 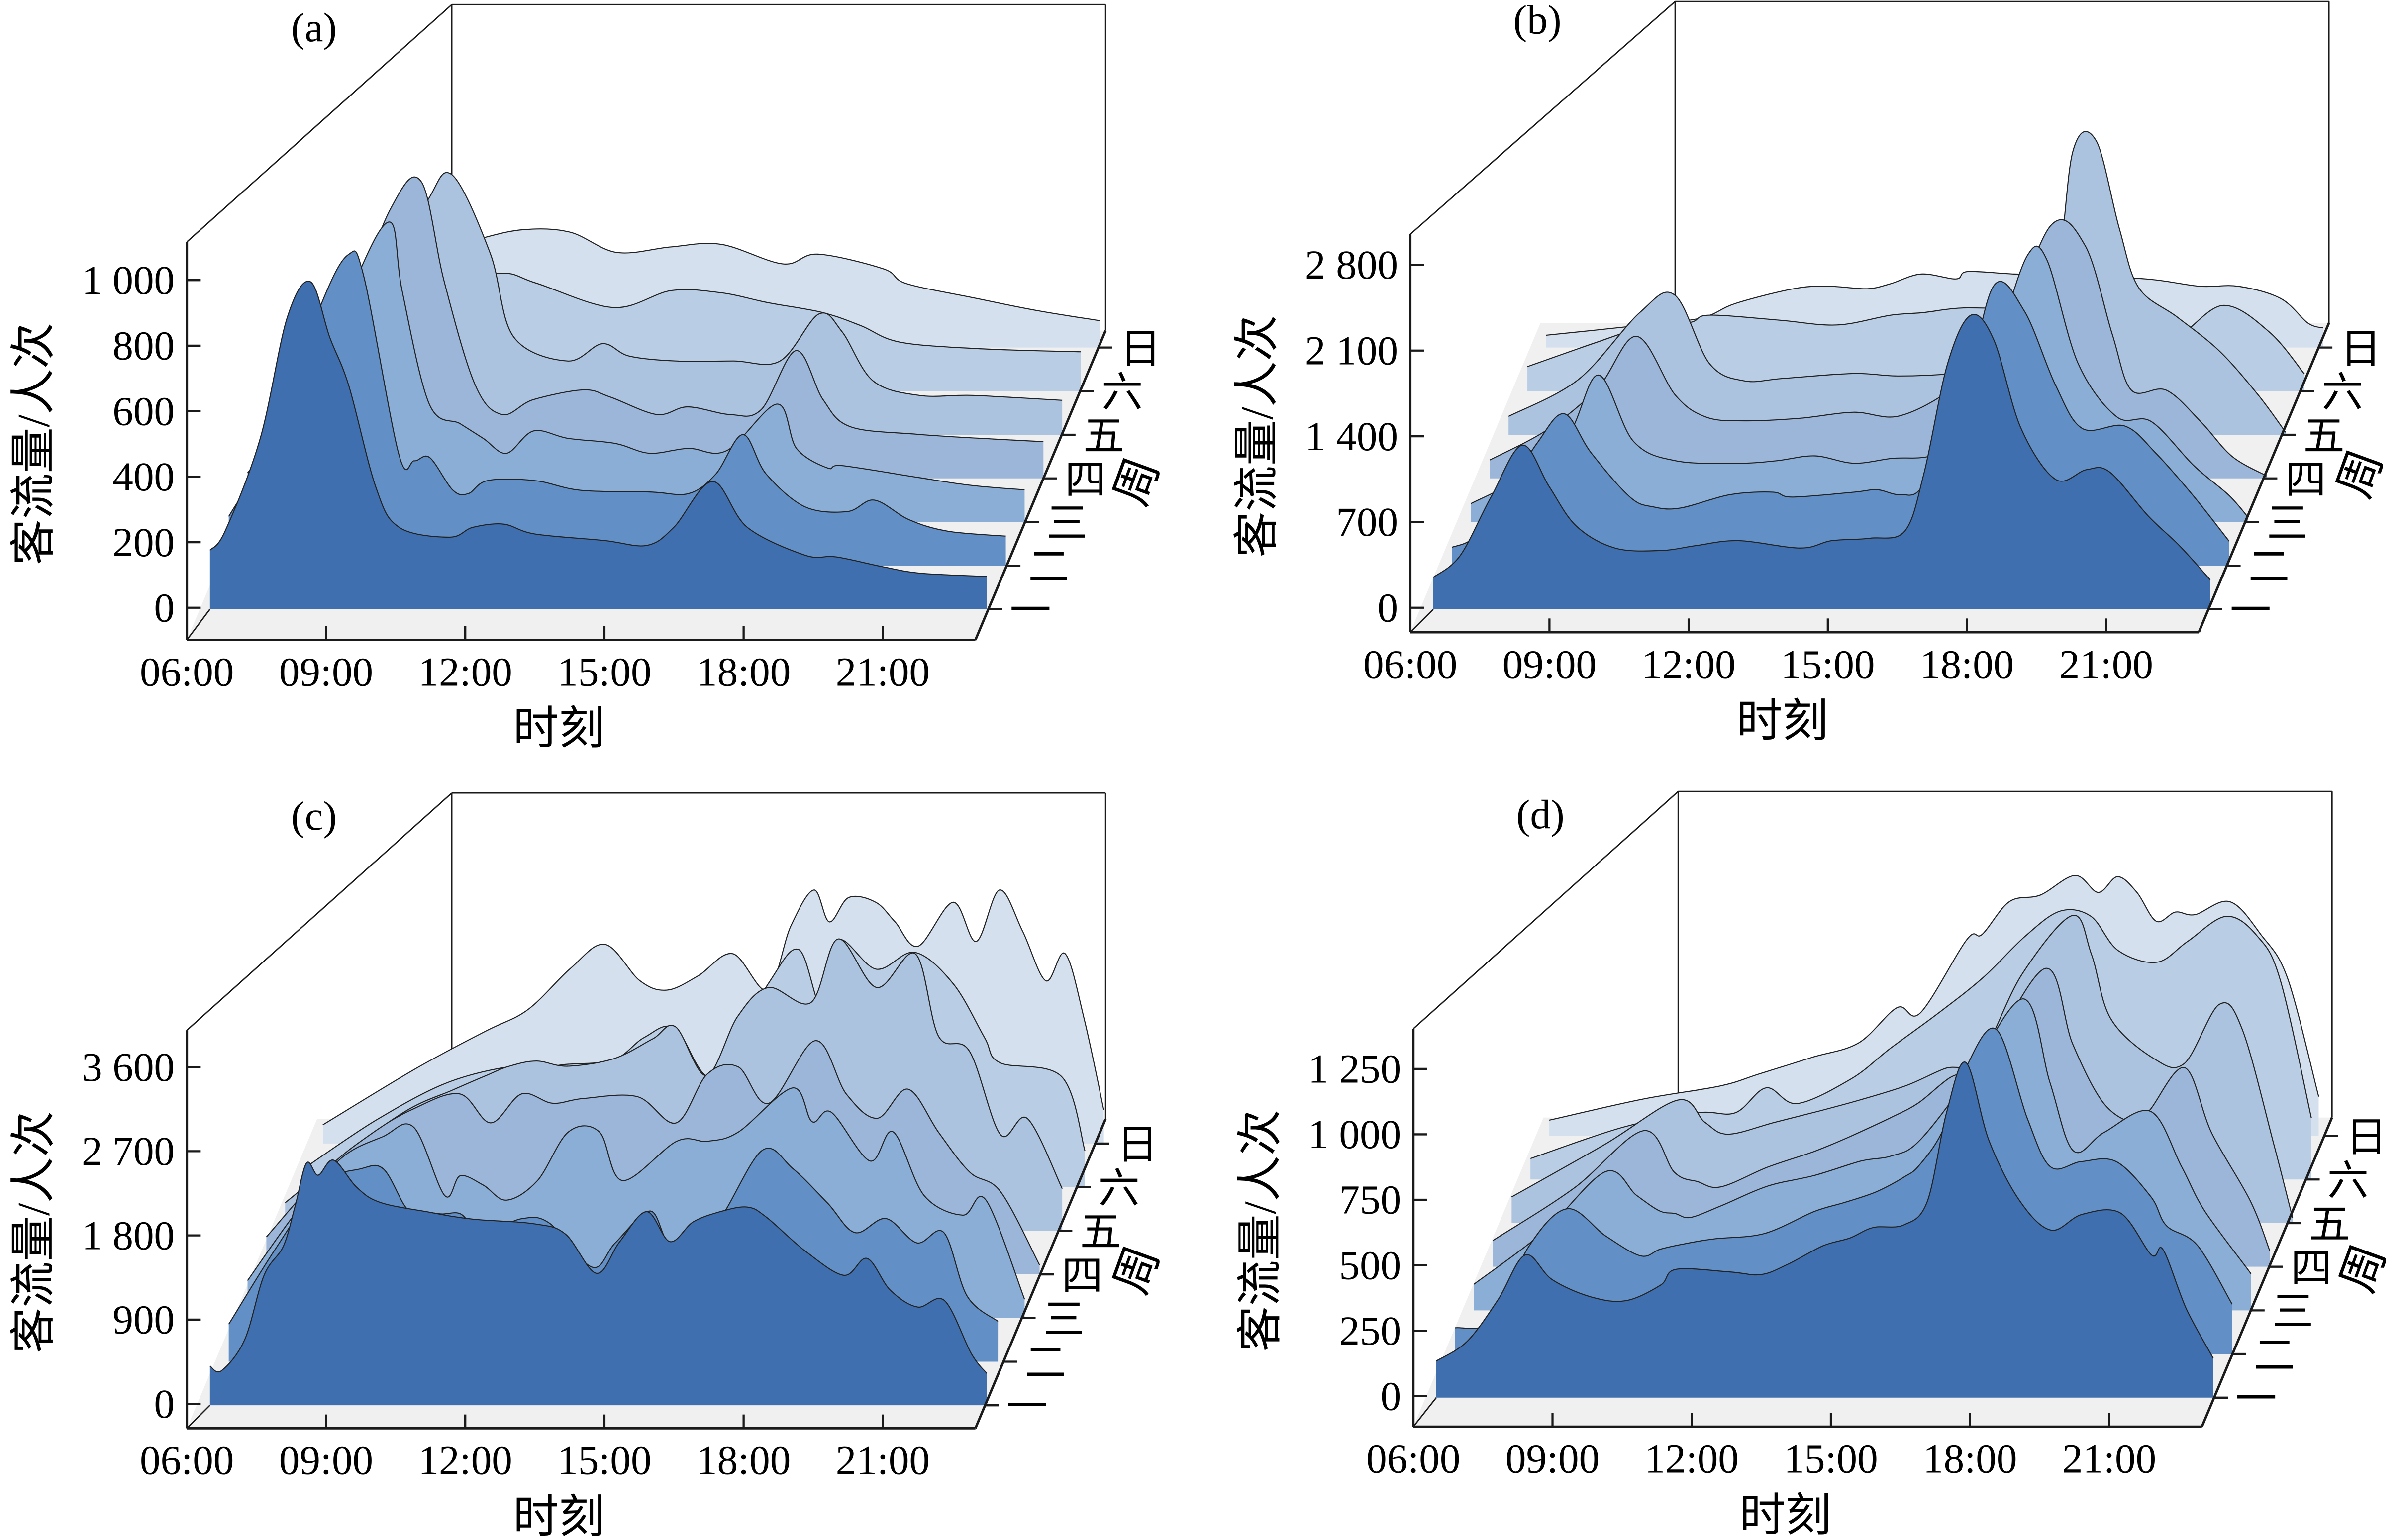 I want to click on z-axis-line, so click(x=2267, y=1272).